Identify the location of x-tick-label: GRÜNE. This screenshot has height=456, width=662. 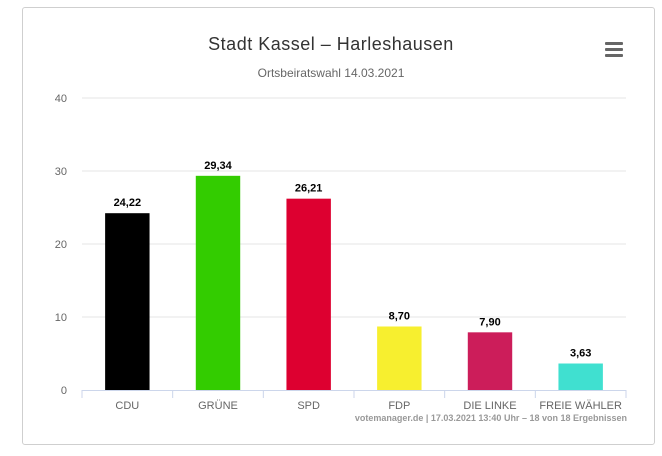
(218, 406).